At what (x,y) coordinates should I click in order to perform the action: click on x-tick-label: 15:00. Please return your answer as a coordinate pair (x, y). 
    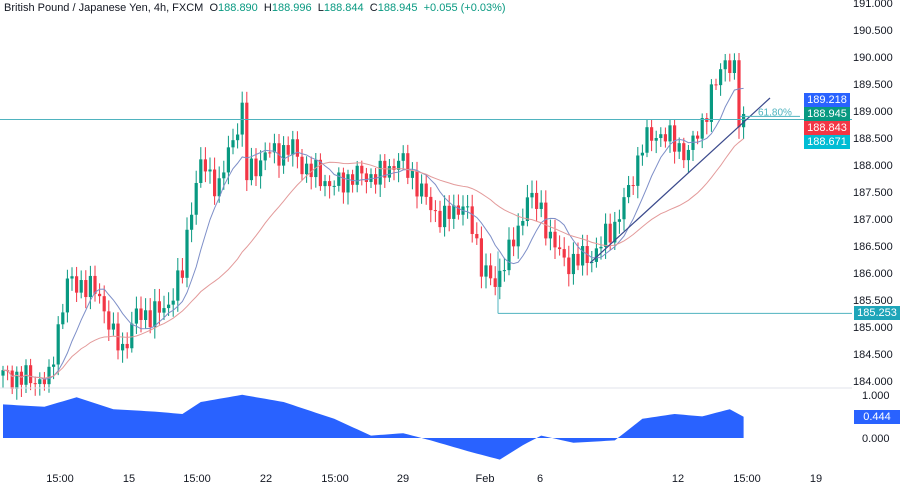
    Looking at the image, I should click on (335, 479).